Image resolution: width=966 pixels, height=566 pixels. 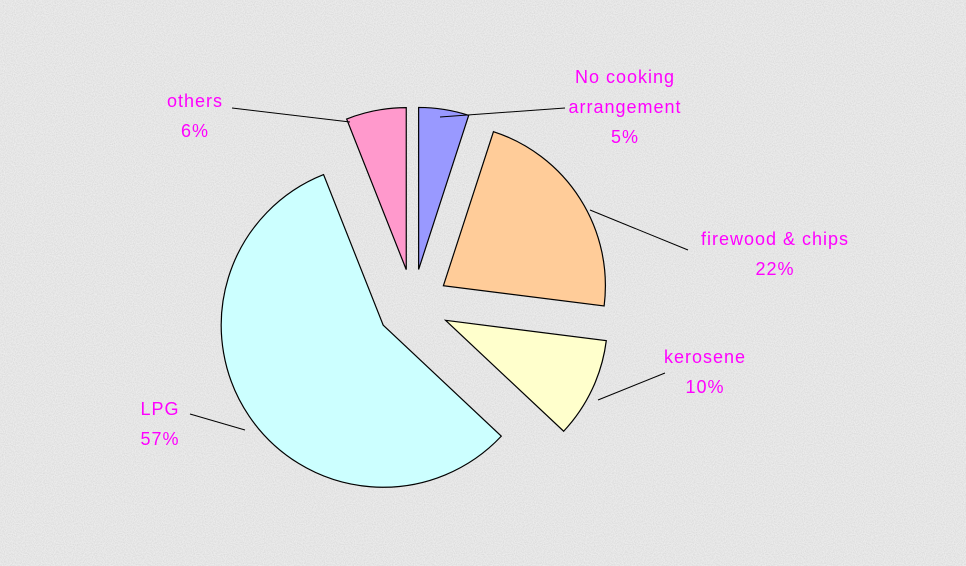 I want to click on value-label: 22%, so click(x=775, y=269).